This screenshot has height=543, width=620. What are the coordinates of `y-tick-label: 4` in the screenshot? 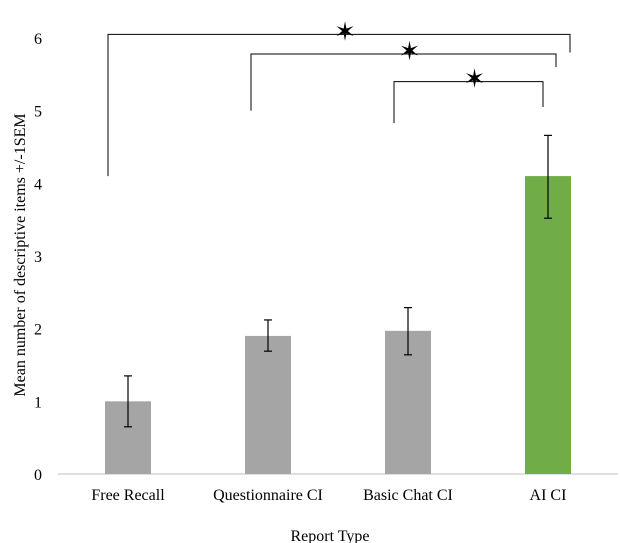 It's located at (38, 184).